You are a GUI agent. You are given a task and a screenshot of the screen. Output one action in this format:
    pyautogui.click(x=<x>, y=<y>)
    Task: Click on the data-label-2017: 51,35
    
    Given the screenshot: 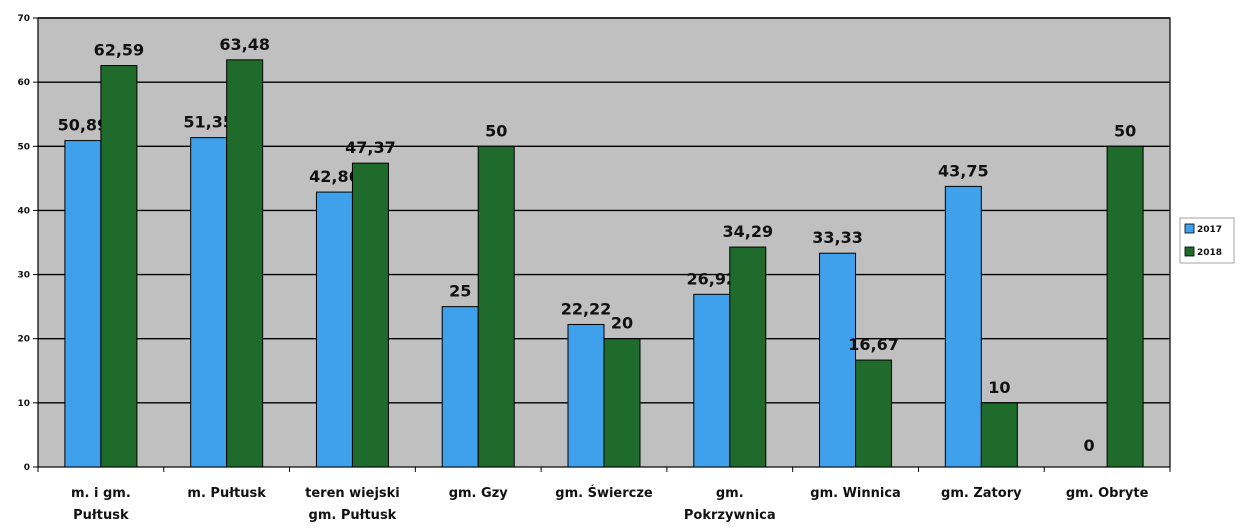 What is the action you would take?
    pyautogui.click(x=208, y=122)
    